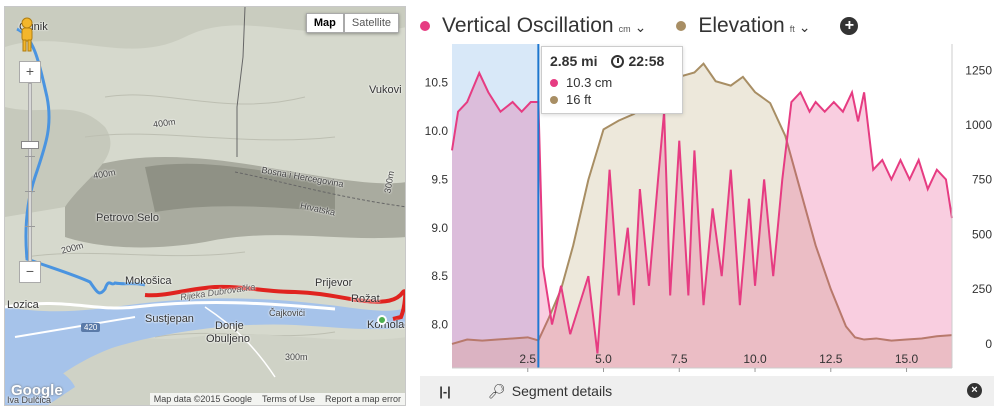 The width and height of the screenshot is (1000, 411). I want to click on terms-of-use-link: Terms of Use, so click(288, 399).